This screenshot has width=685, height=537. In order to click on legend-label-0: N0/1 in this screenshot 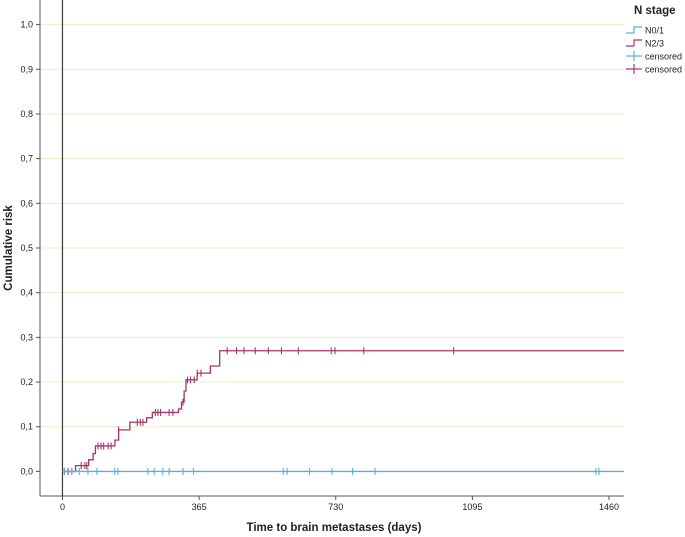, I will do `click(654, 31)`.